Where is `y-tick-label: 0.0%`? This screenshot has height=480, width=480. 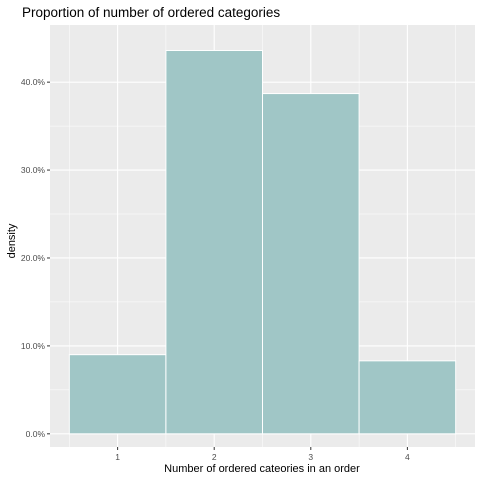
y-tick-label: 0.0% is located at coordinates (36, 434).